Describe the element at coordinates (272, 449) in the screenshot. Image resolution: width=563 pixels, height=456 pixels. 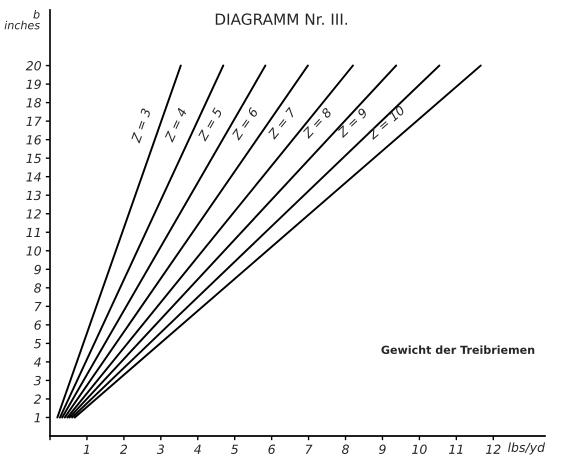
I see `x-tick-label: 6` at that location.